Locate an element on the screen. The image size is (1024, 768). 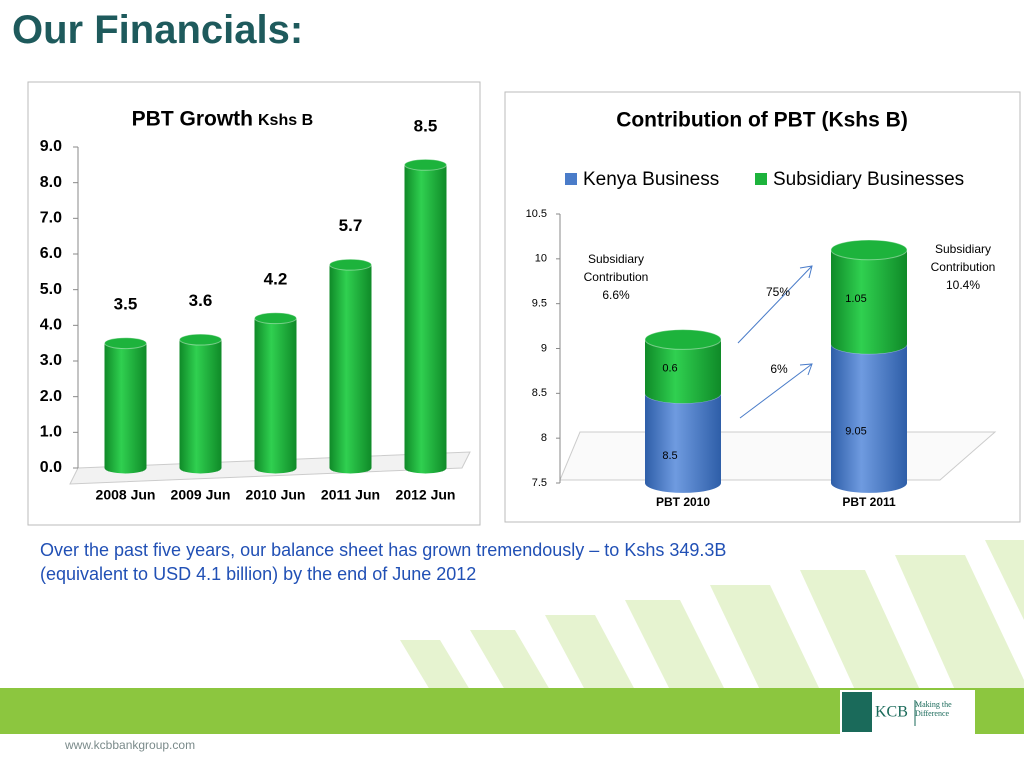
y-tick-label: 5.0 is located at coordinates (51, 289).